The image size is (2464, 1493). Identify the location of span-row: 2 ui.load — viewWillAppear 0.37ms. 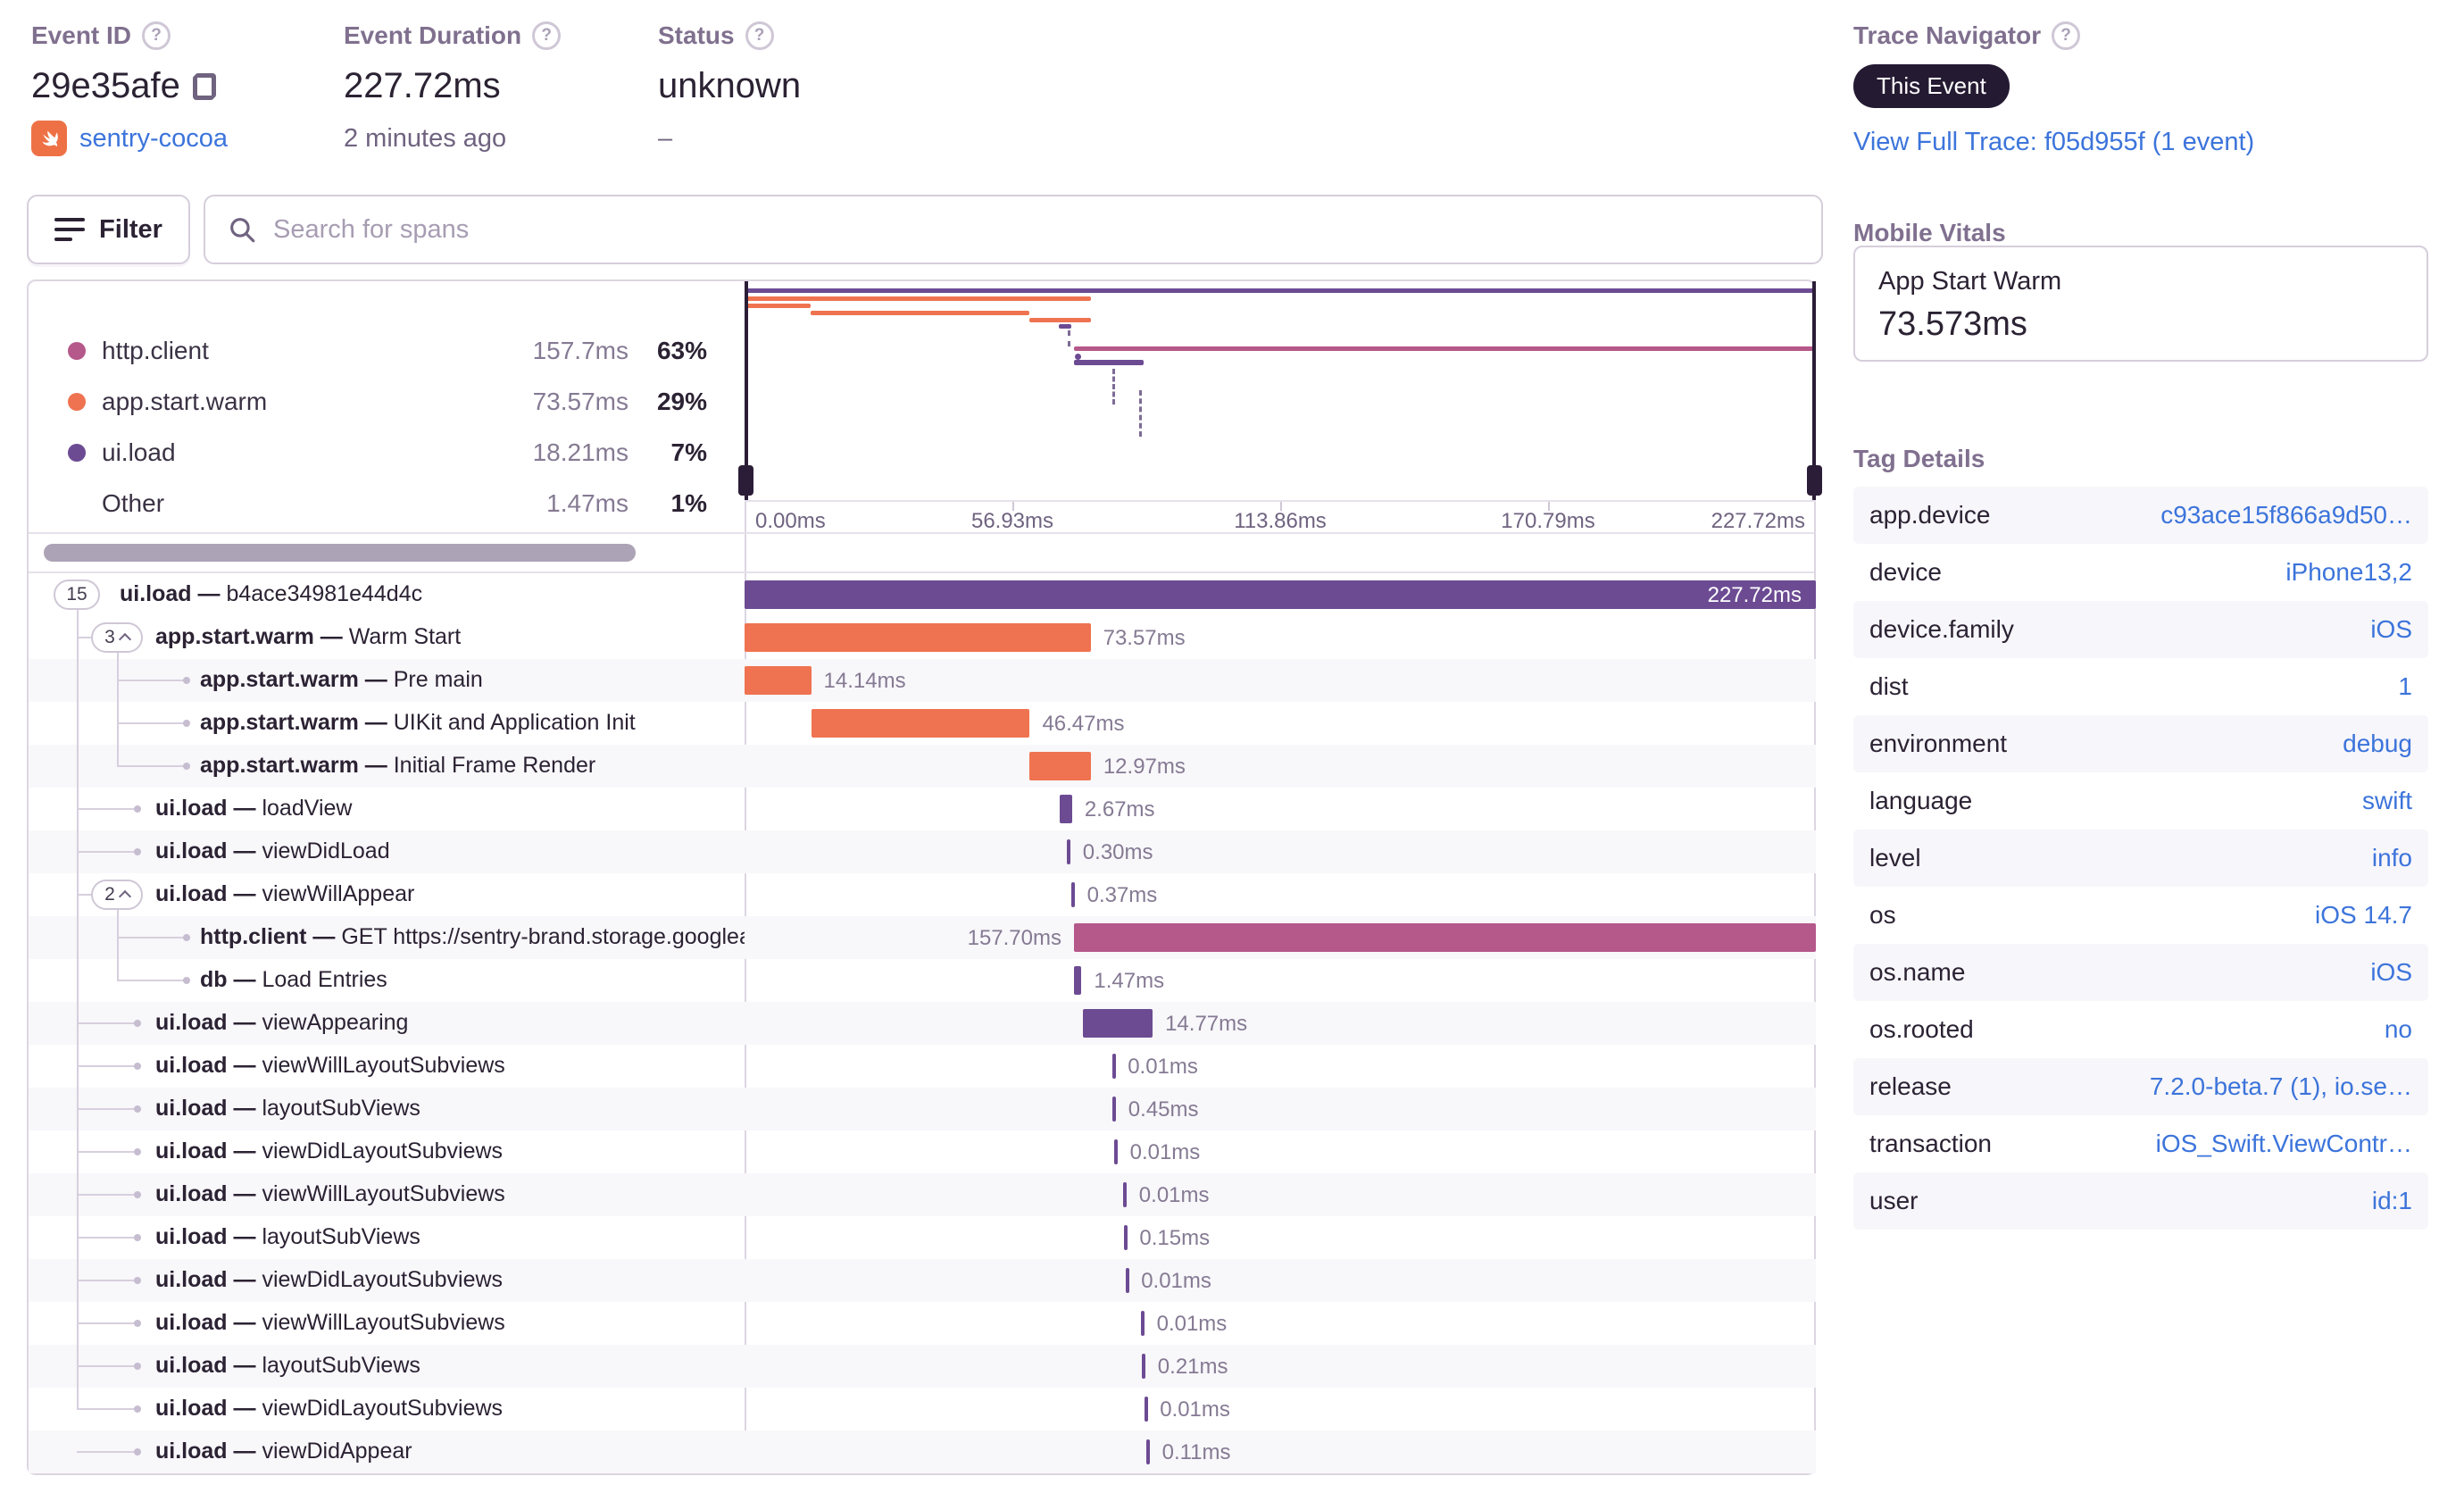
(922, 894).